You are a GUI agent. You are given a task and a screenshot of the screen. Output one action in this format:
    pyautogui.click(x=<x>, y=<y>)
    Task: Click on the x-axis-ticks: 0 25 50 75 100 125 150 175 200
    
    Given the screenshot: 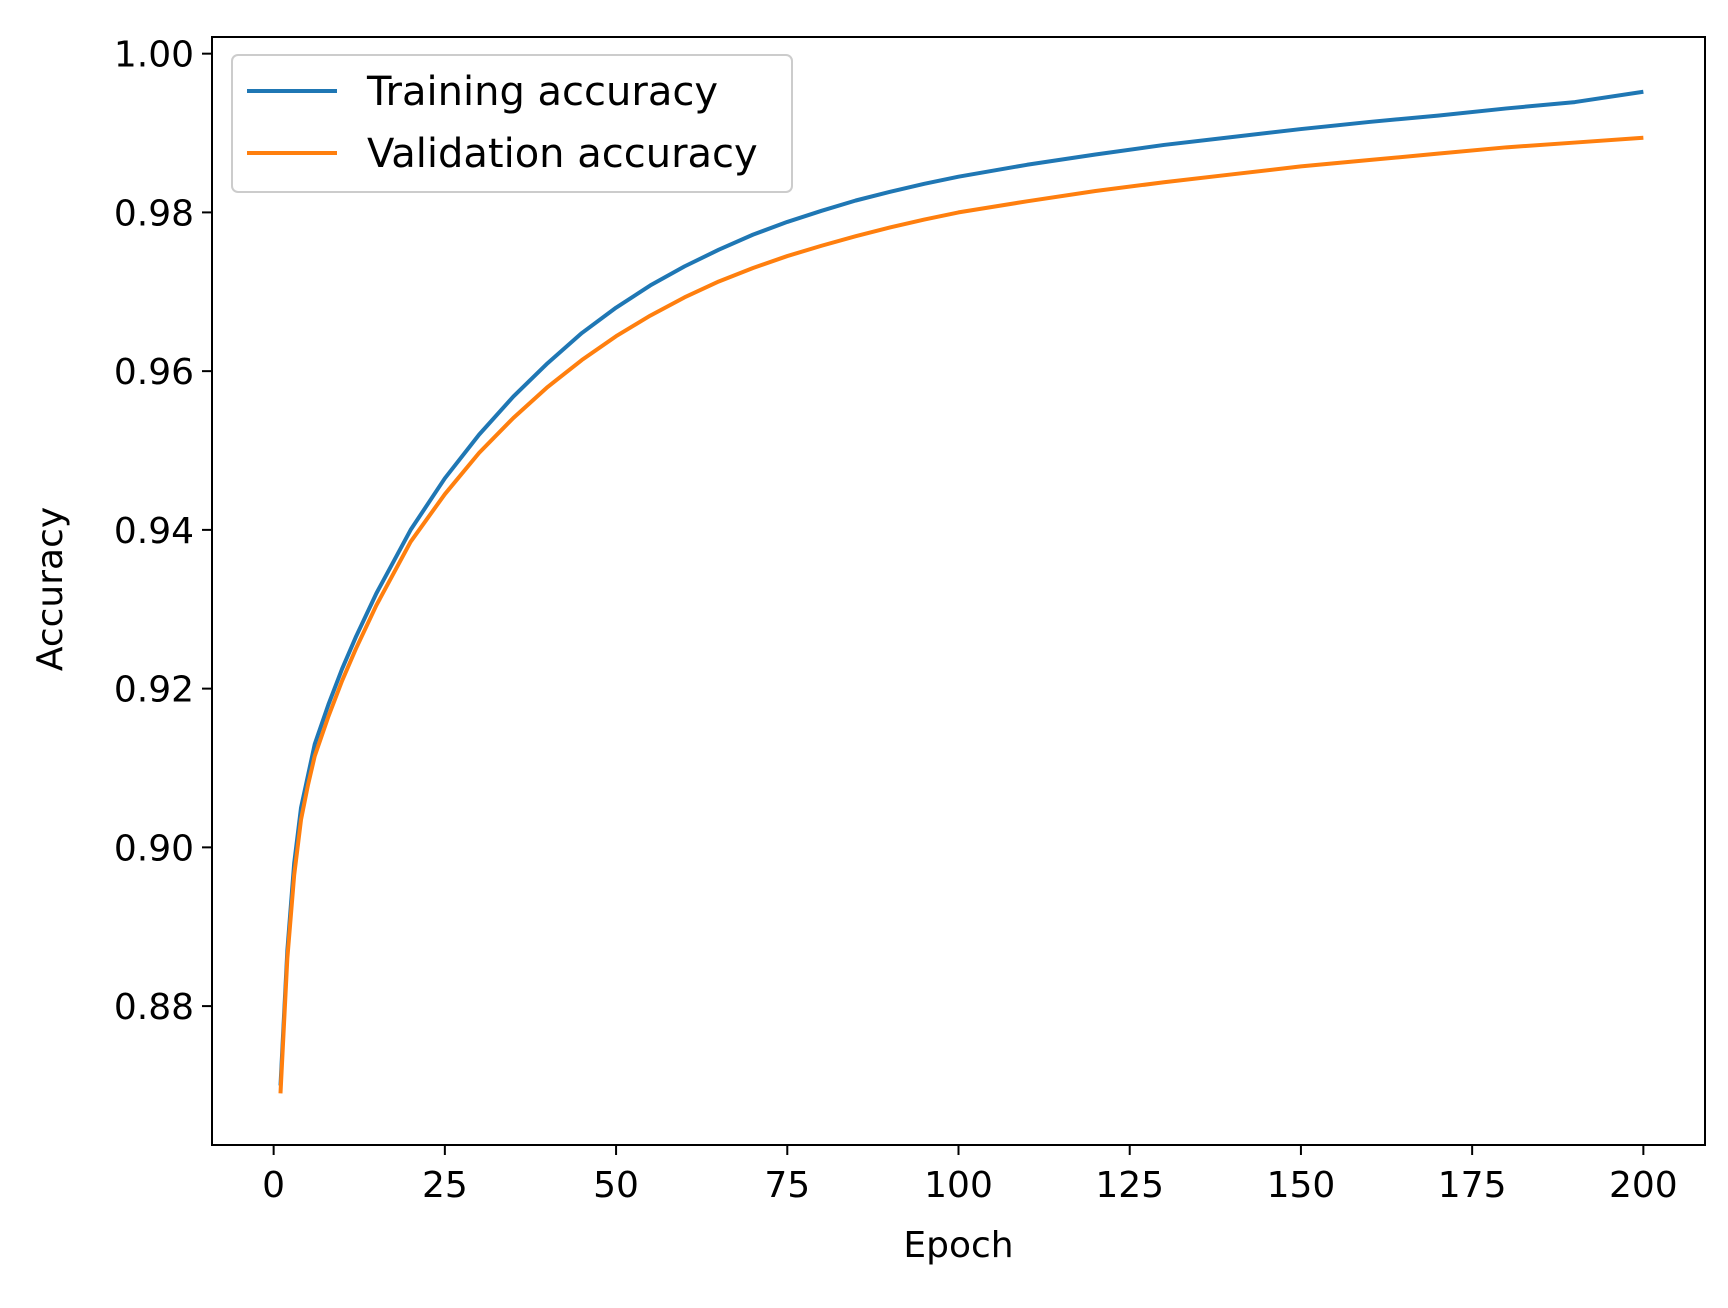 What is the action you would take?
    pyautogui.click(x=970, y=1175)
    